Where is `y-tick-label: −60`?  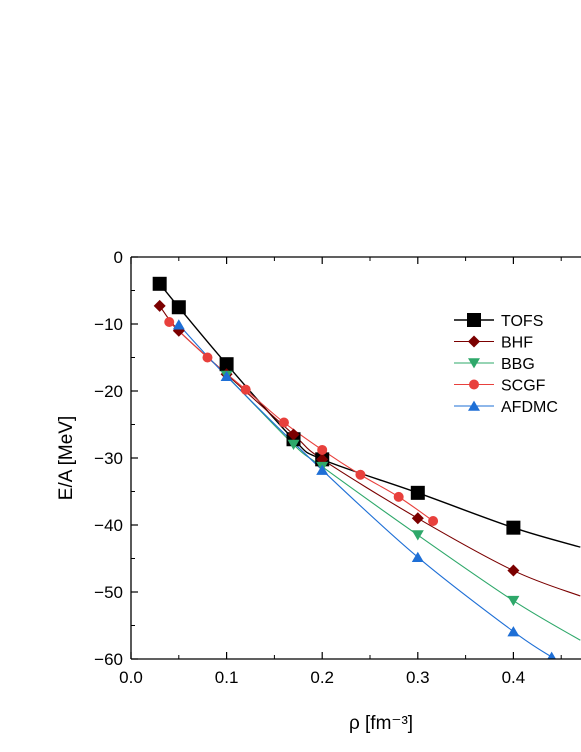 y-tick-label: −60 is located at coordinates (108, 659).